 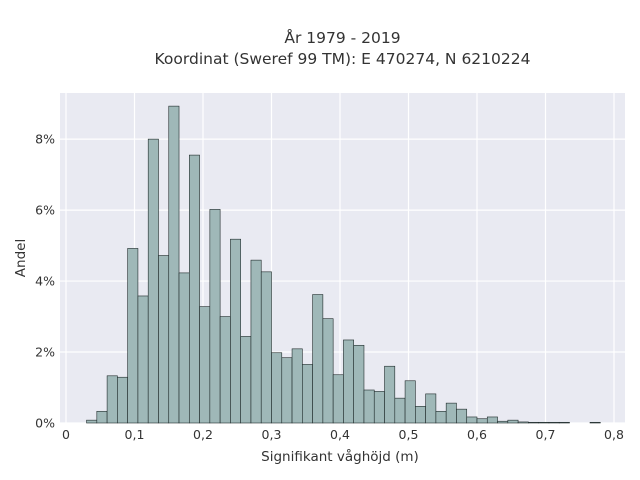 I want to click on x-tick-label: 0,7, so click(x=546, y=434).